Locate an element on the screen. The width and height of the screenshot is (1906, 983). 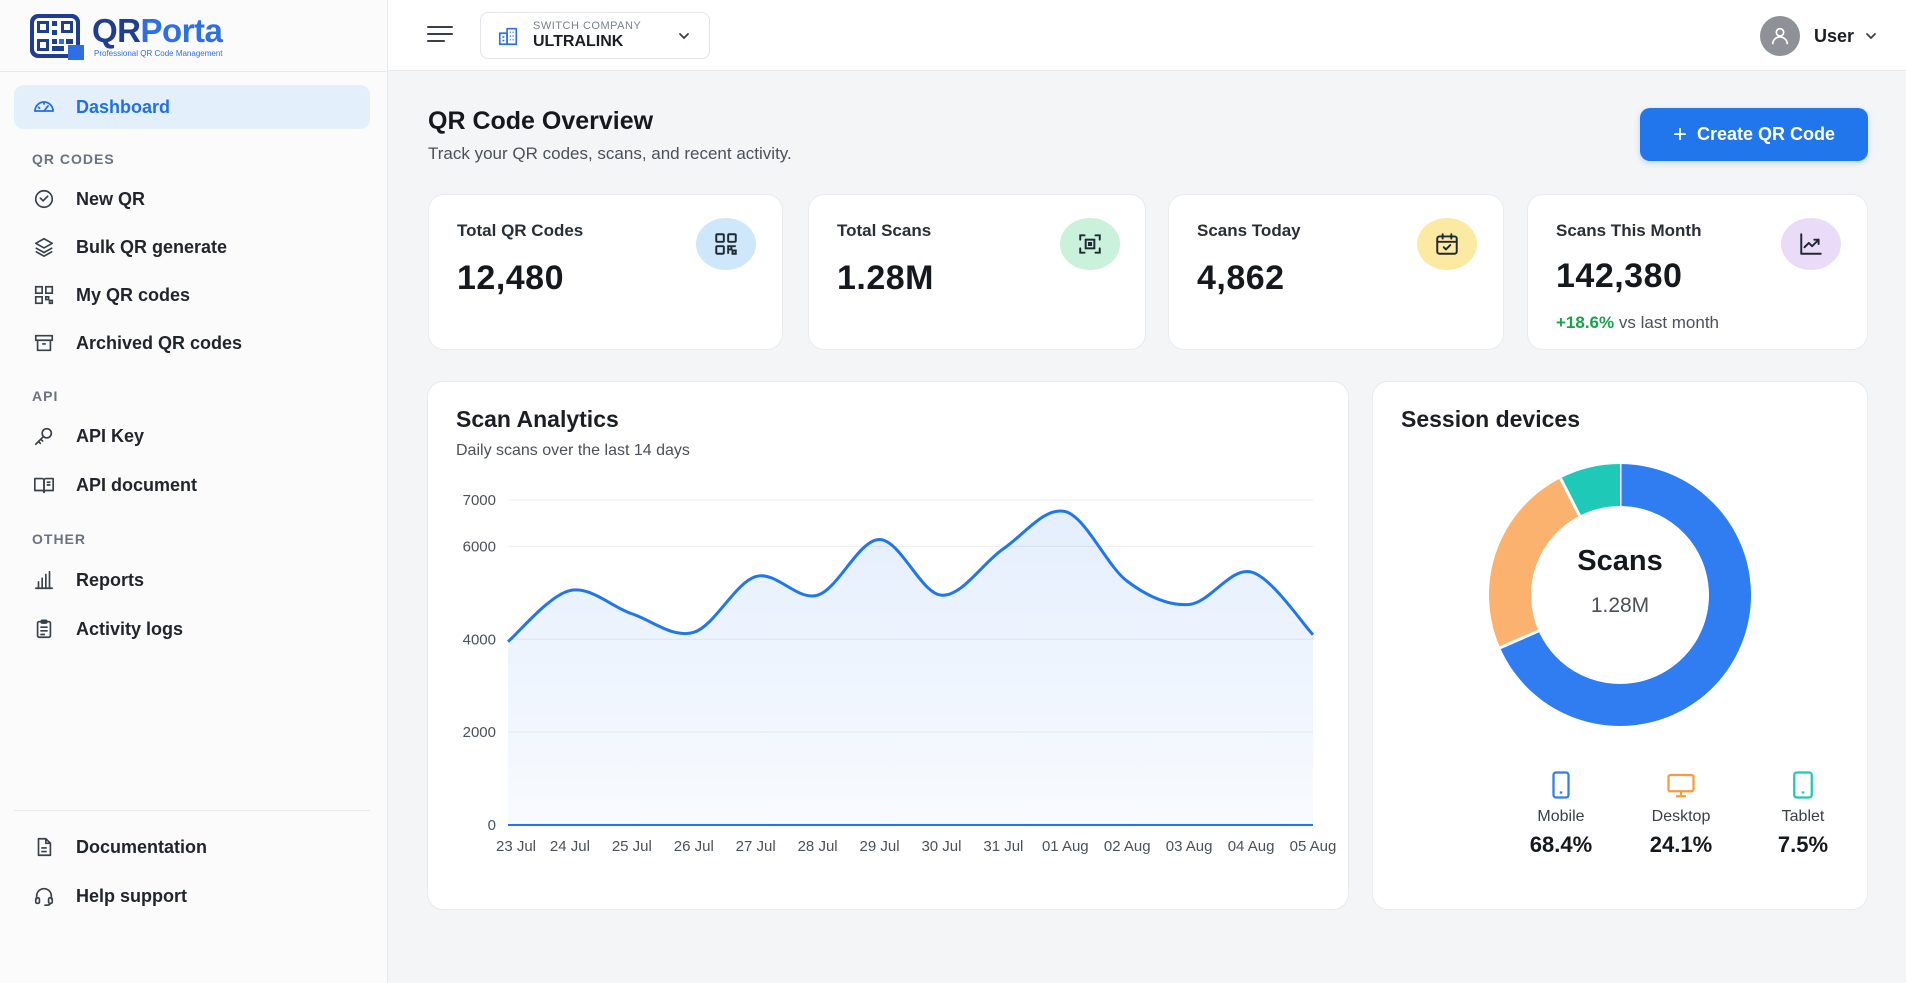
plus-icon: + is located at coordinates (1679, 134).